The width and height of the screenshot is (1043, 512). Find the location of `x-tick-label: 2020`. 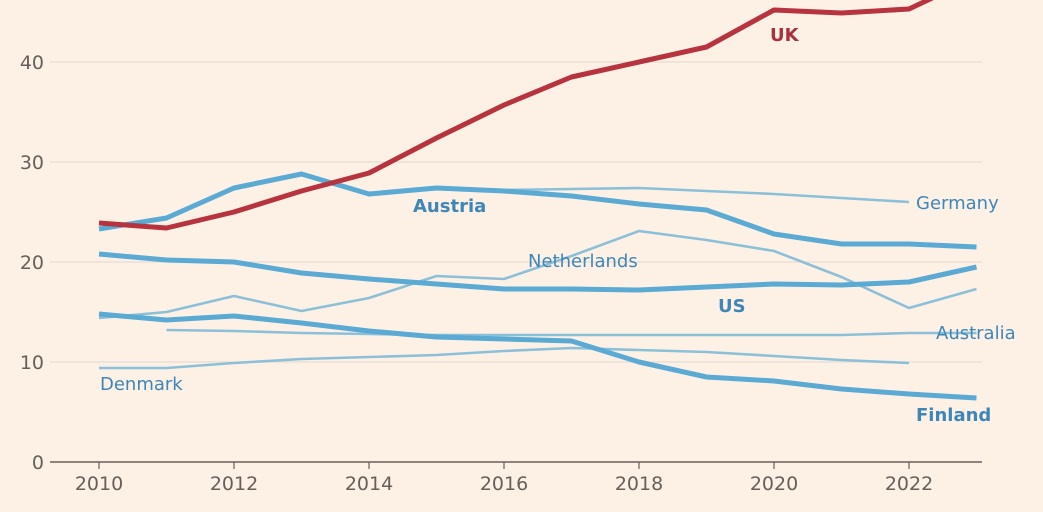

x-tick-label: 2020 is located at coordinates (774, 484).